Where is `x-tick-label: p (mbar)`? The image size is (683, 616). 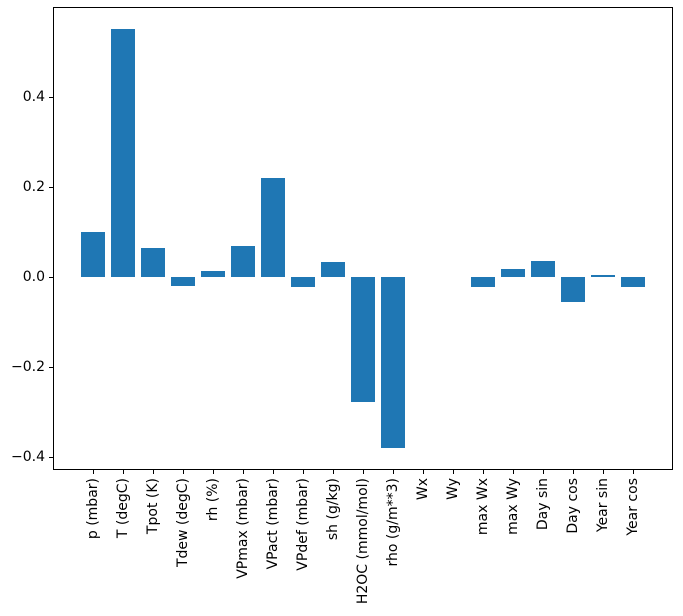 x-tick-label: p (mbar) is located at coordinates (93, 509).